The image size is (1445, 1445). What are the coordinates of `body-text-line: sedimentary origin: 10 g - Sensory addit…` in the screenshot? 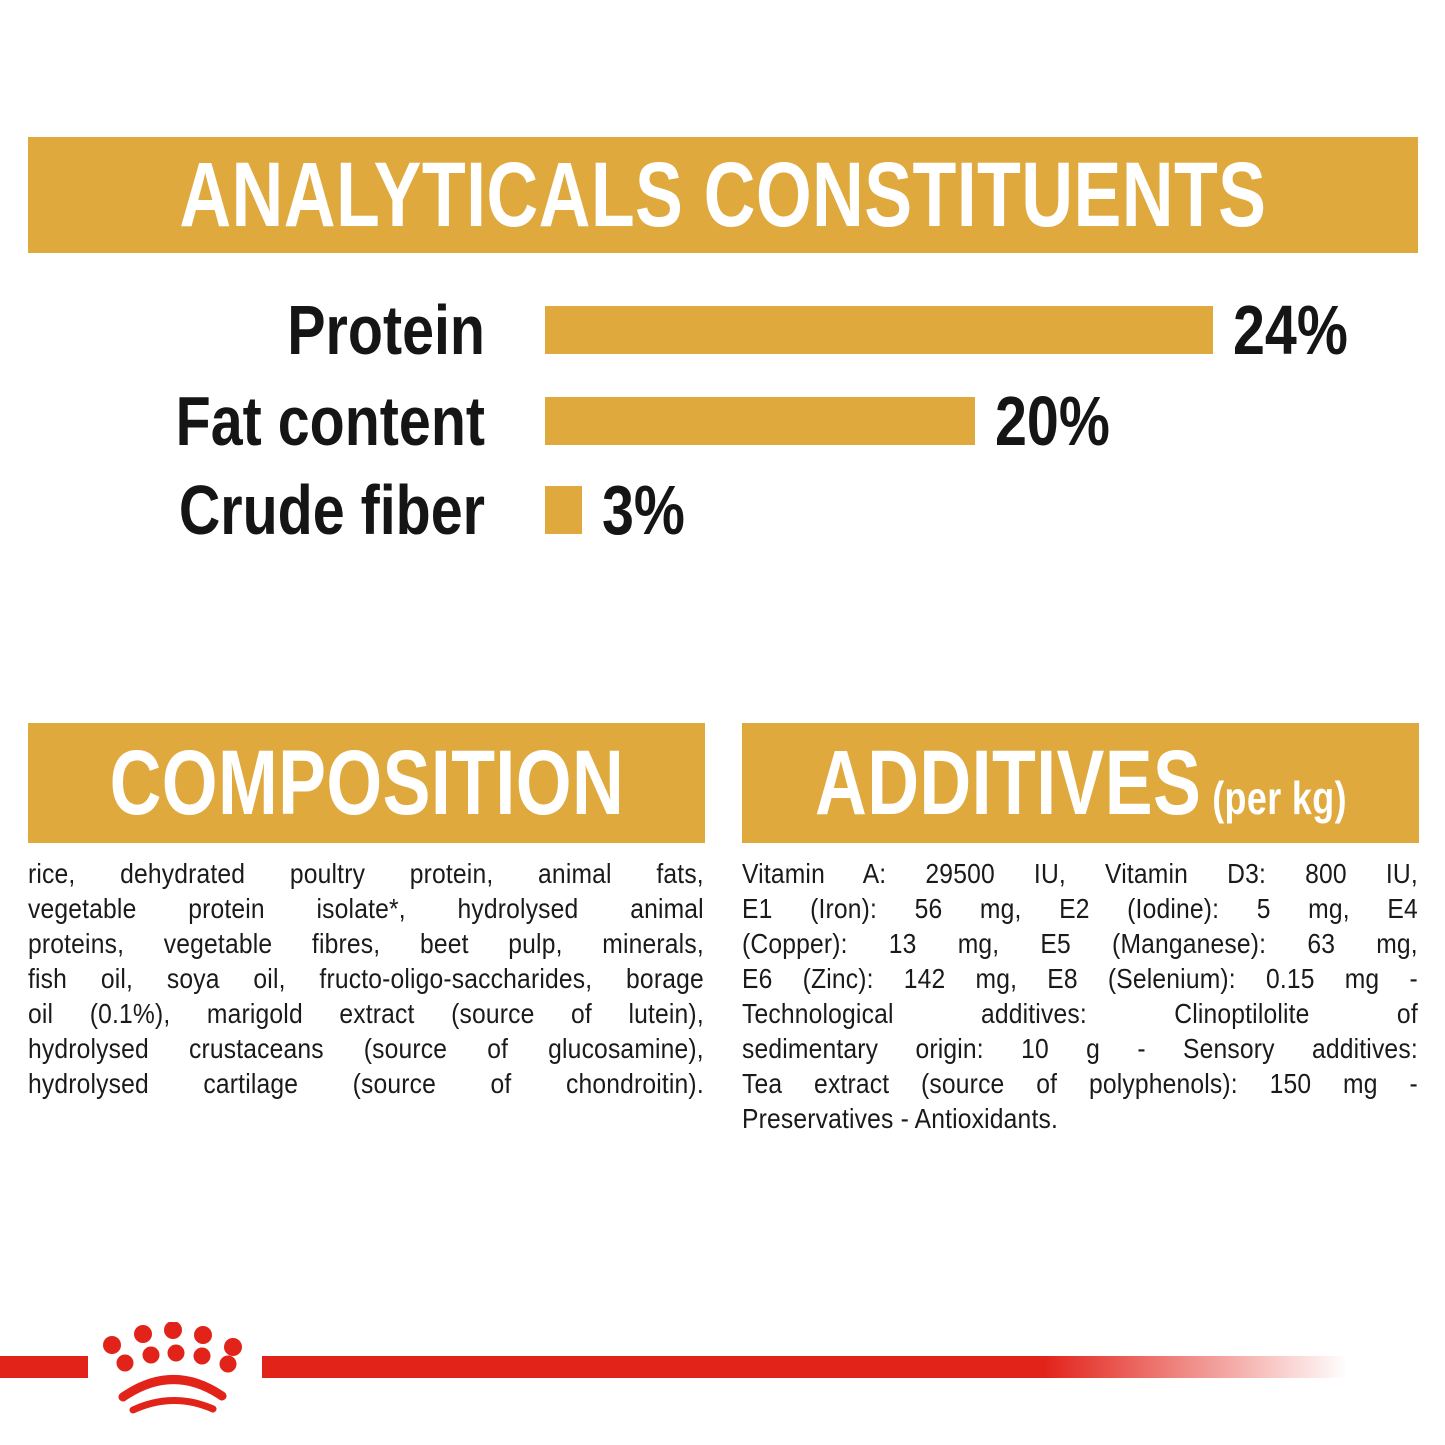 It's located at (1080, 1048).